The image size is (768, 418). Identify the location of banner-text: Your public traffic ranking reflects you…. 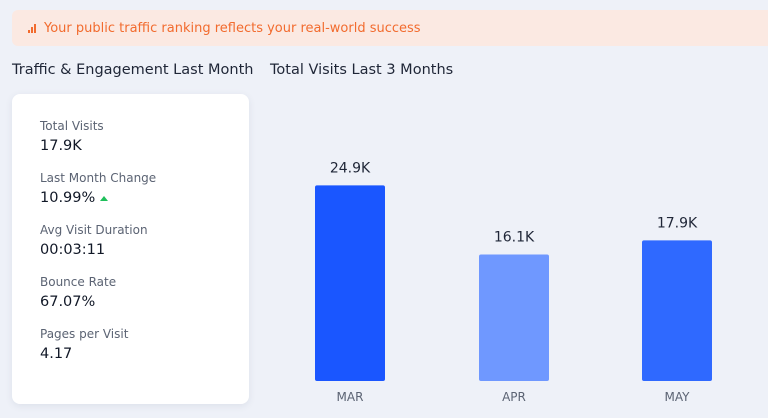
(232, 28).